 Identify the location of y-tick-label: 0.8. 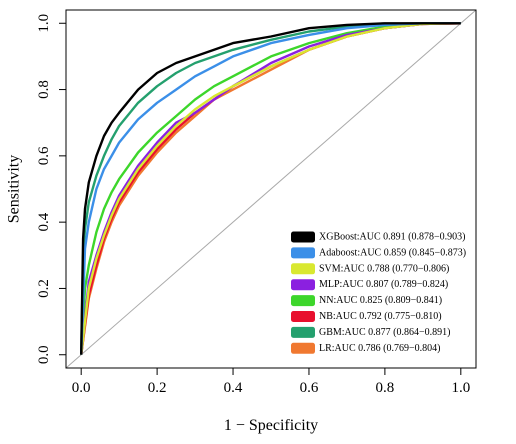
(44, 89).